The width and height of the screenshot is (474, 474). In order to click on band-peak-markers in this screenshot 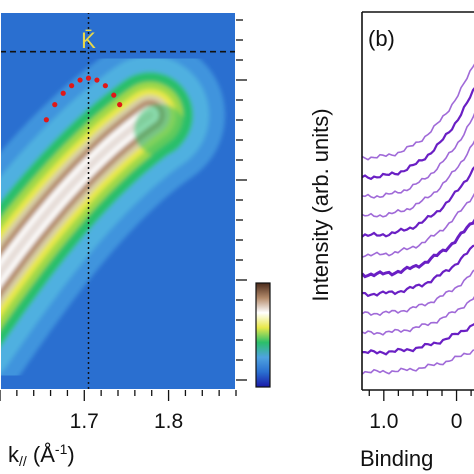, I will do `click(83, 99)`.